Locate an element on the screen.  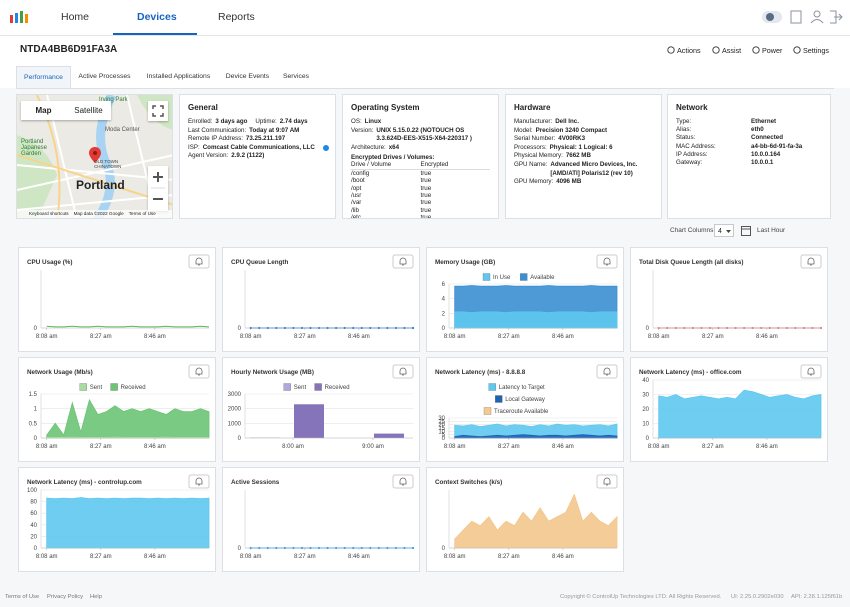
y-tick-label: 40 is located at coordinates (33, 526).